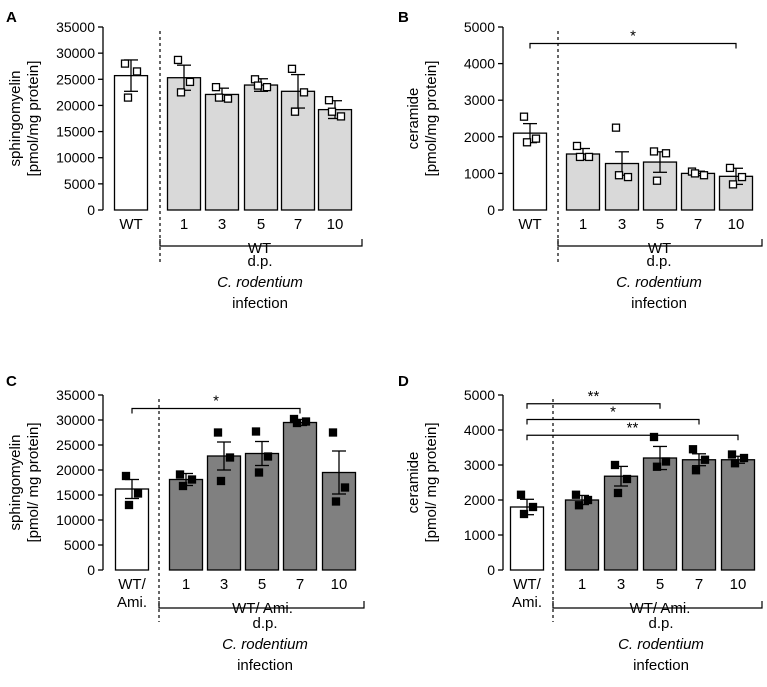  Describe the element at coordinates (130, 224) in the screenshot. I see `x-tick-label: WT` at that location.